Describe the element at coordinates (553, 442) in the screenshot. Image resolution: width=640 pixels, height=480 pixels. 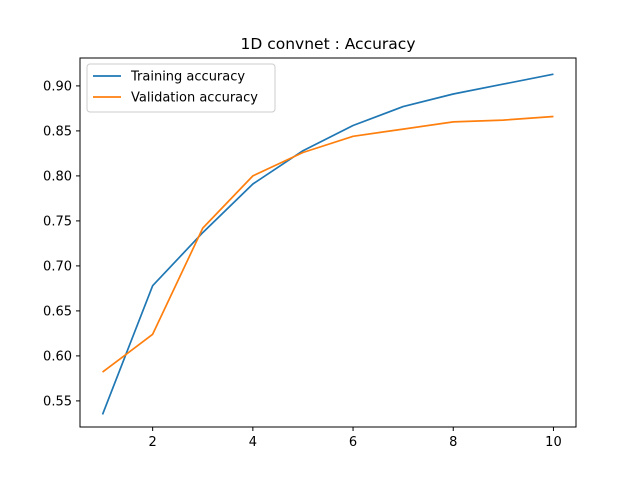
I see `x-tick-label: 10` at that location.